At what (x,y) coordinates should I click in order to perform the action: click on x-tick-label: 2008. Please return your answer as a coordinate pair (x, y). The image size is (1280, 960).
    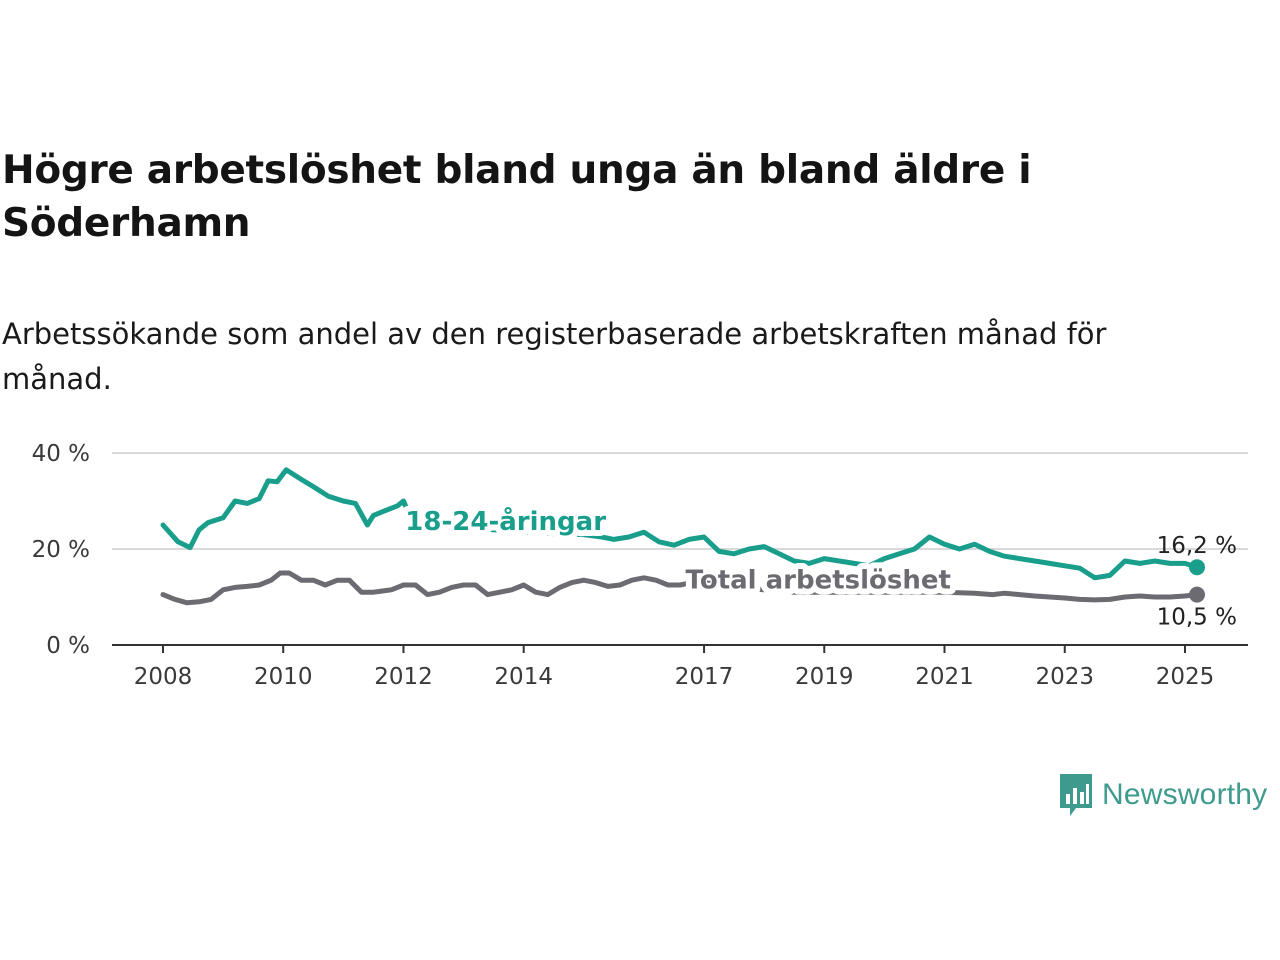
    Looking at the image, I should click on (163, 677).